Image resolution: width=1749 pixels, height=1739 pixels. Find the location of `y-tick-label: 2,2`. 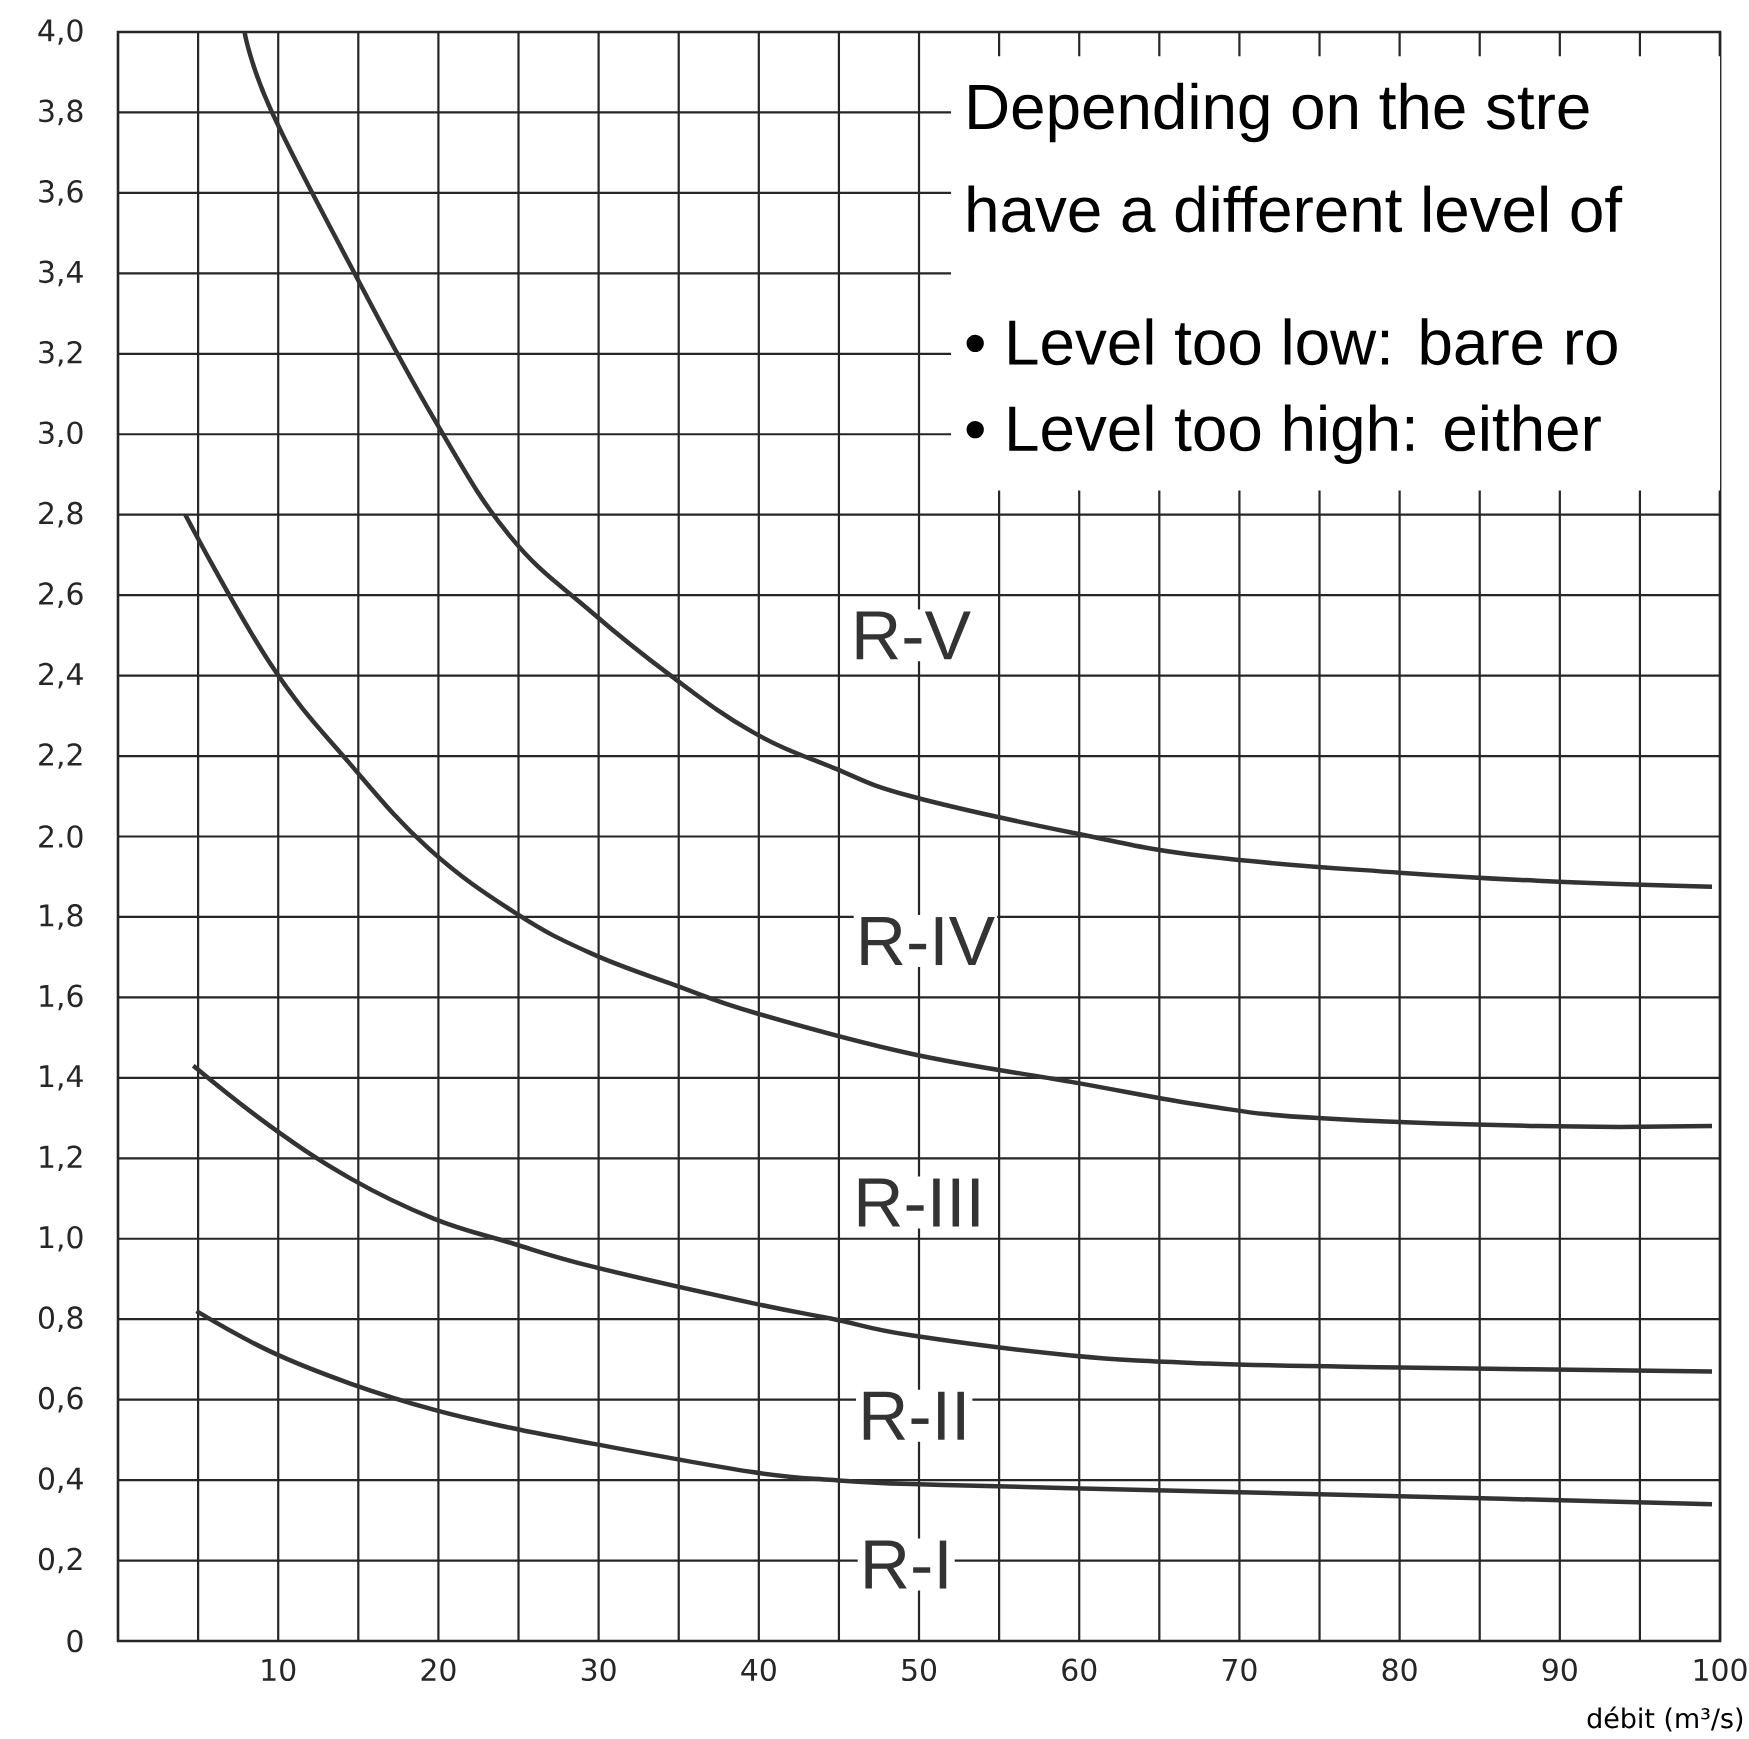

y-tick-label: 2,2 is located at coordinates (60, 756).